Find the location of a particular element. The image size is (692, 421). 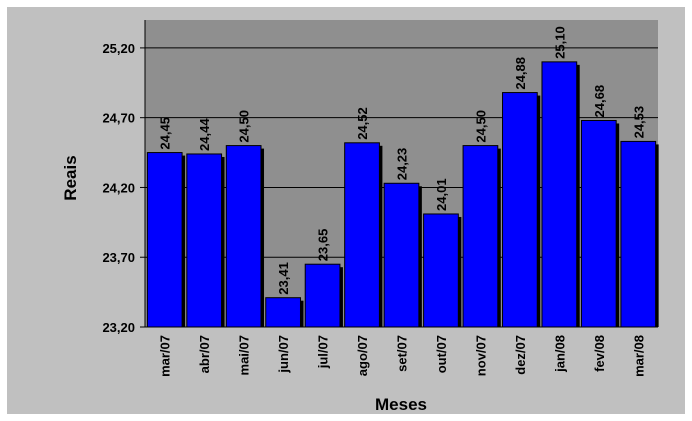

x-tick-label: jan/08 is located at coordinates (559, 354).